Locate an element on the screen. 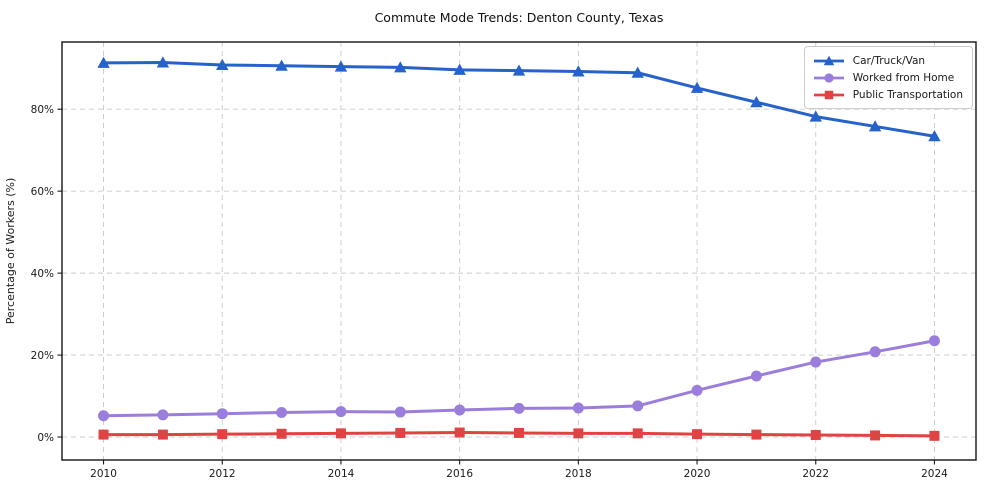 This screenshot has width=990, height=490. x-tick-label: 2020 is located at coordinates (697, 474).